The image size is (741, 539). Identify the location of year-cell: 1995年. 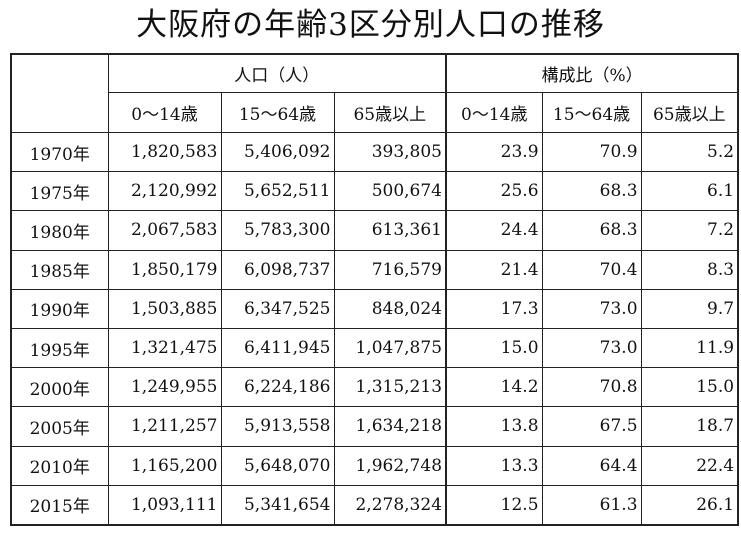
(59, 348).